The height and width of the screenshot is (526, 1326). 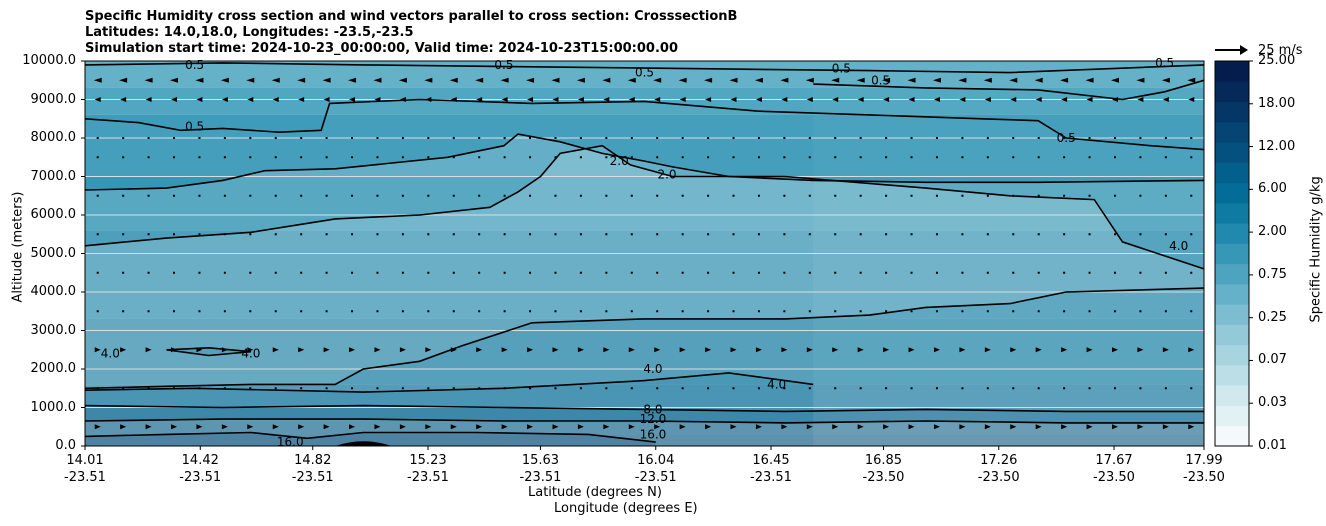 What do you see at coordinates (1277, 60) in the screenshot?
I see `colorbar-tick-label: 25.00` at bounding box center [1277, 60].